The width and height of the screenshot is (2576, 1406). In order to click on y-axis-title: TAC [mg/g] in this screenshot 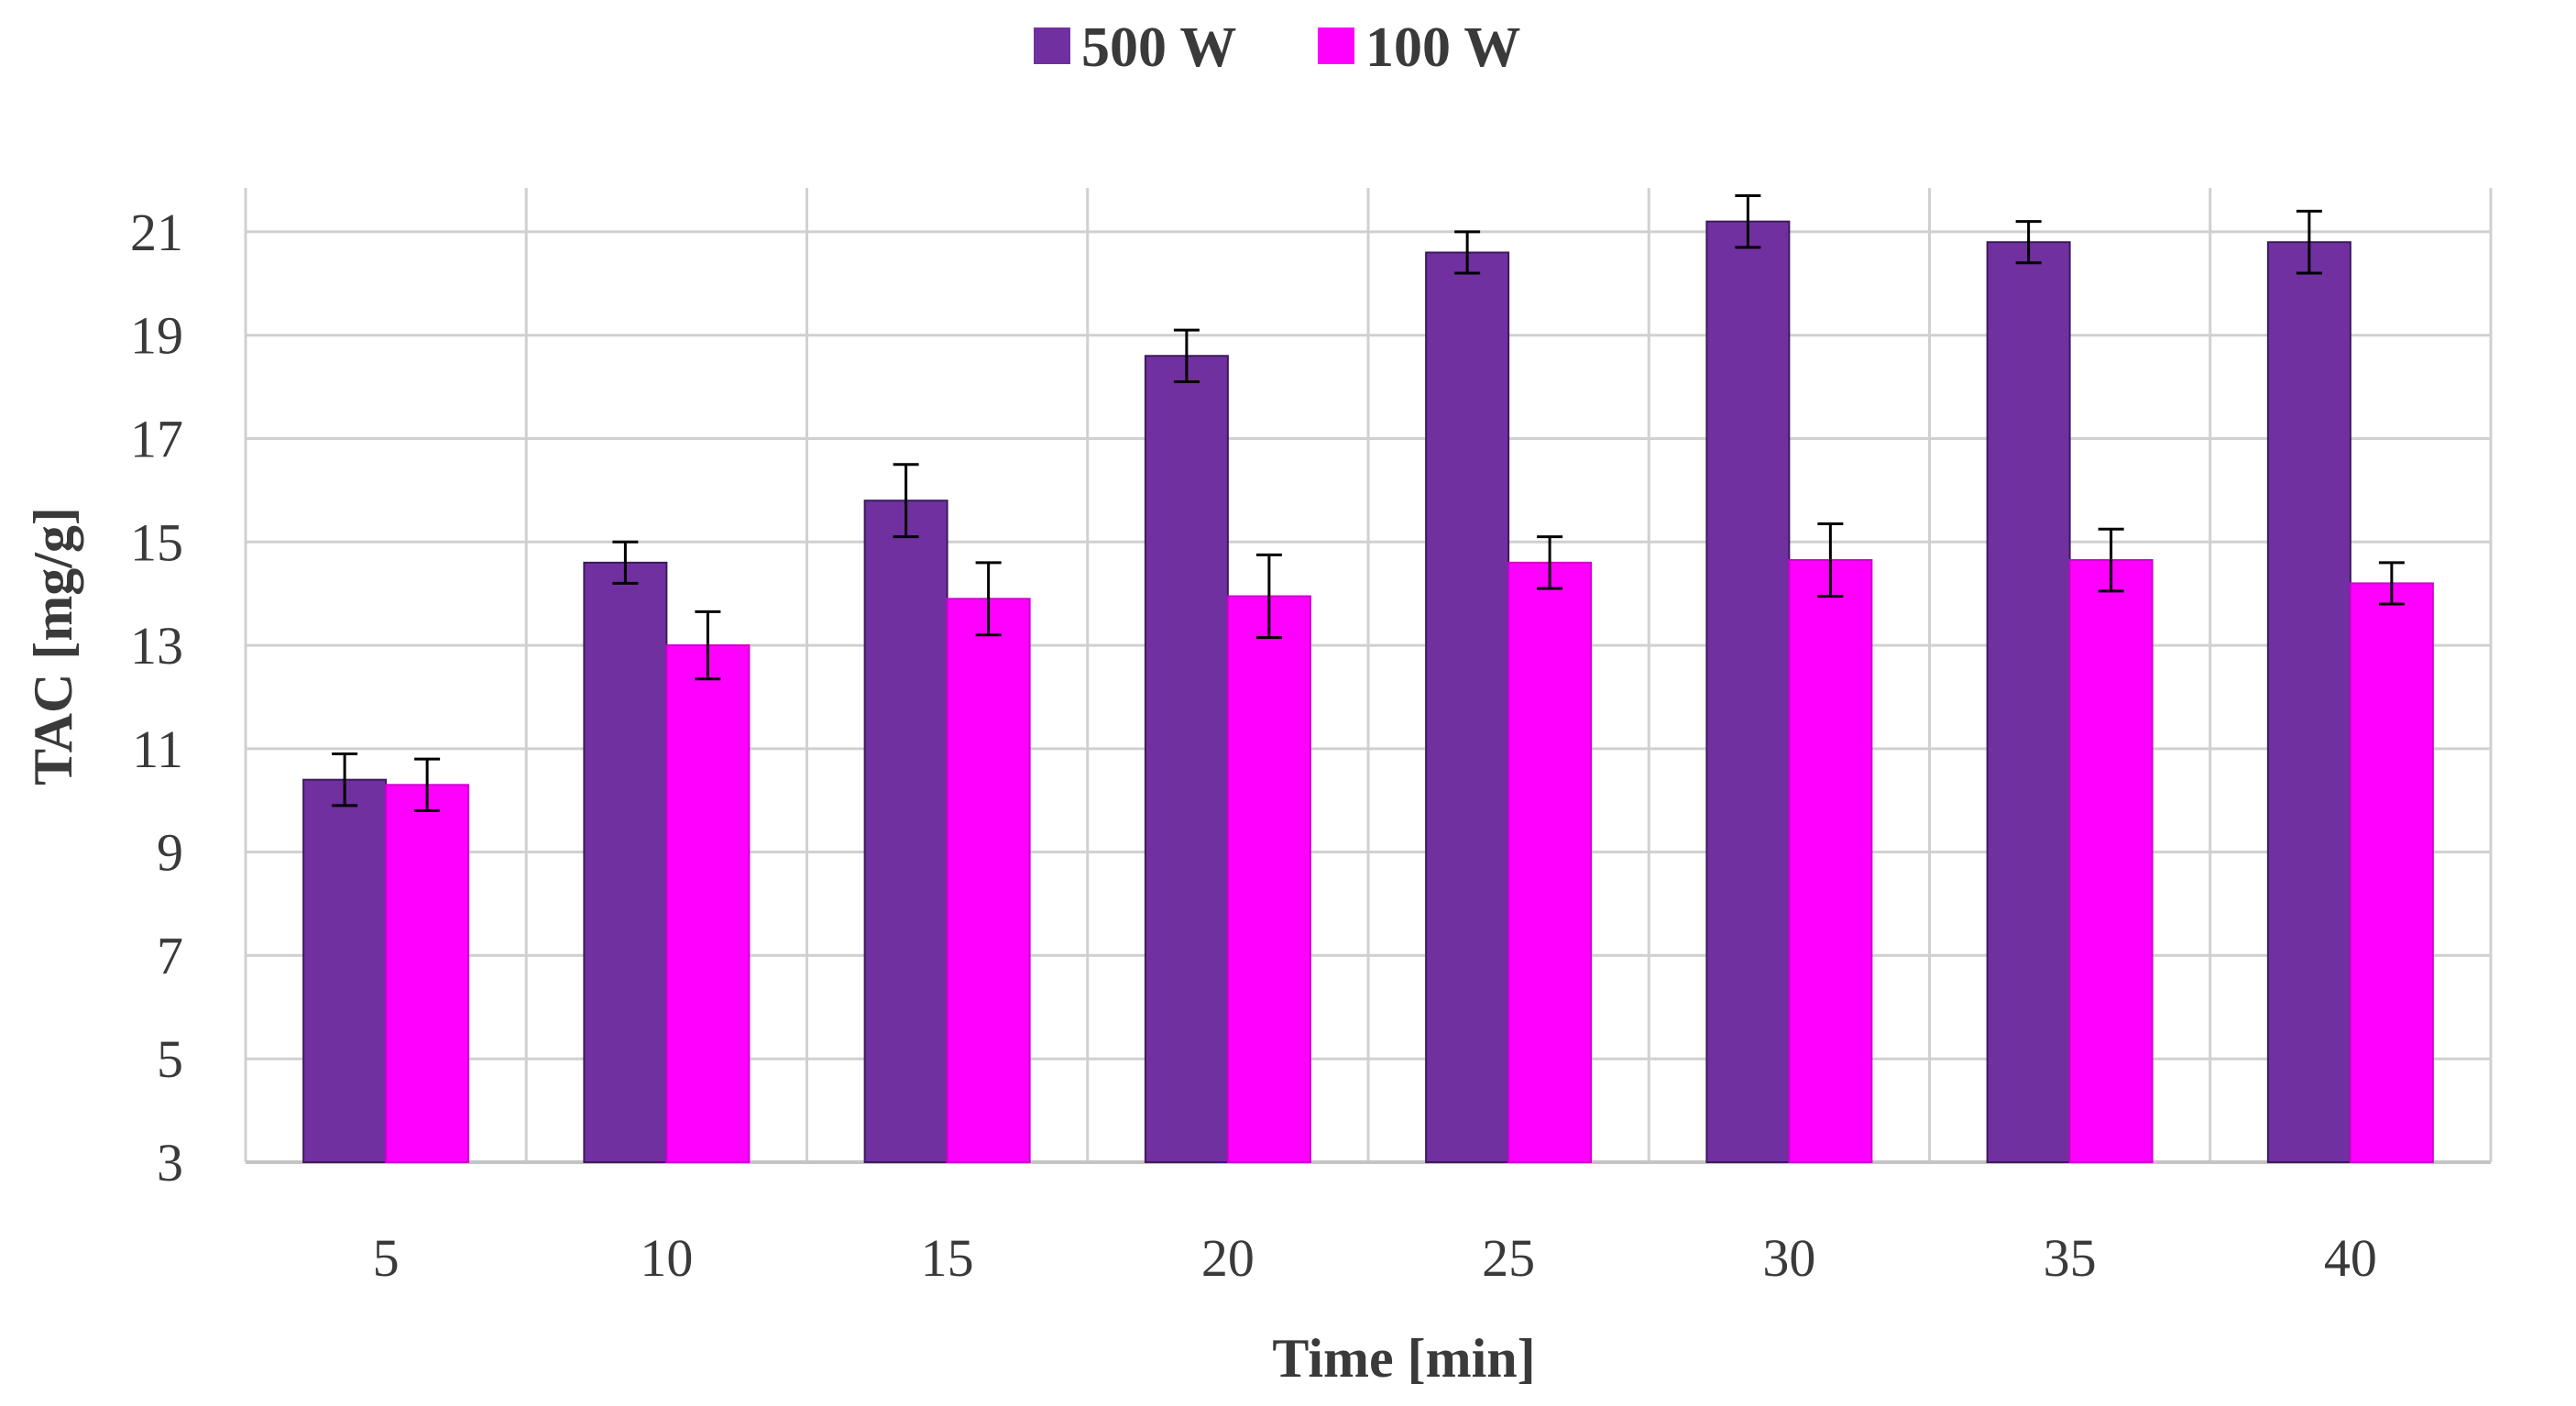, I will do `click(53, 646)`.